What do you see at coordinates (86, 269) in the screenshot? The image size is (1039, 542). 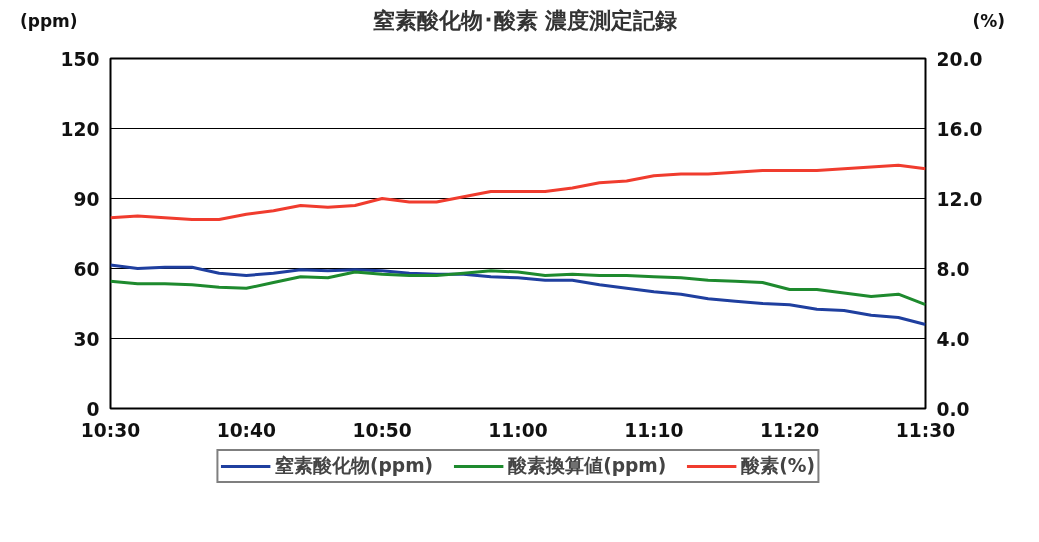 I see `y-tick-label: 60` at bounding box center [86, 269].